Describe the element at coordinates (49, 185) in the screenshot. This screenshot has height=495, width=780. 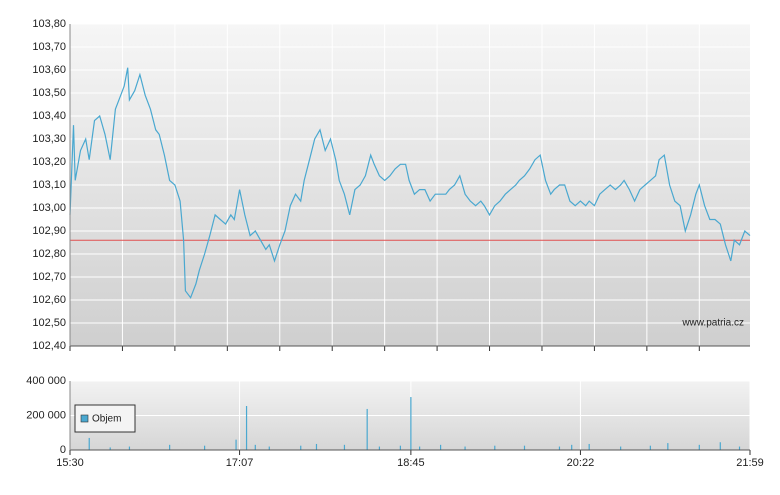
I see `y-tick-label: 103,10` at that location.